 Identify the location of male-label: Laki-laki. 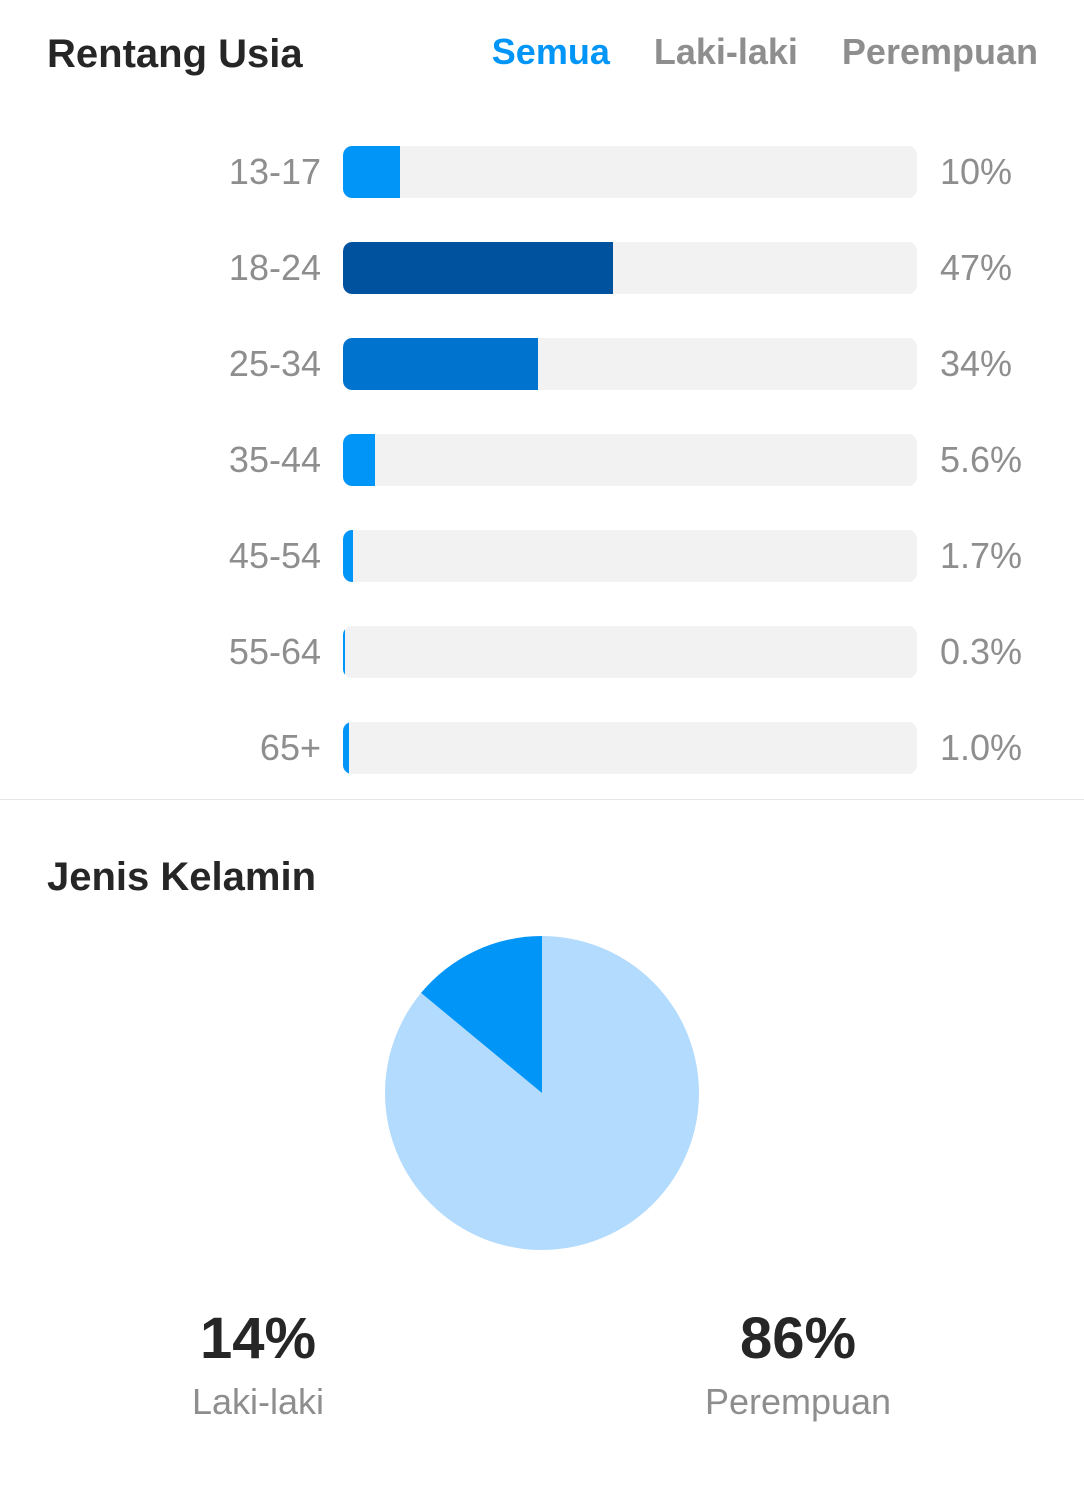
(258, 1401).